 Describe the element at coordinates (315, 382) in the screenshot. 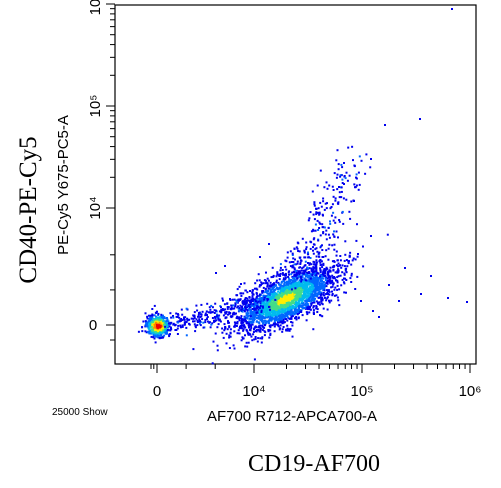

I see `x-axis-ticks: 0 10⁴ 10⁵ 10⁶` at that location.